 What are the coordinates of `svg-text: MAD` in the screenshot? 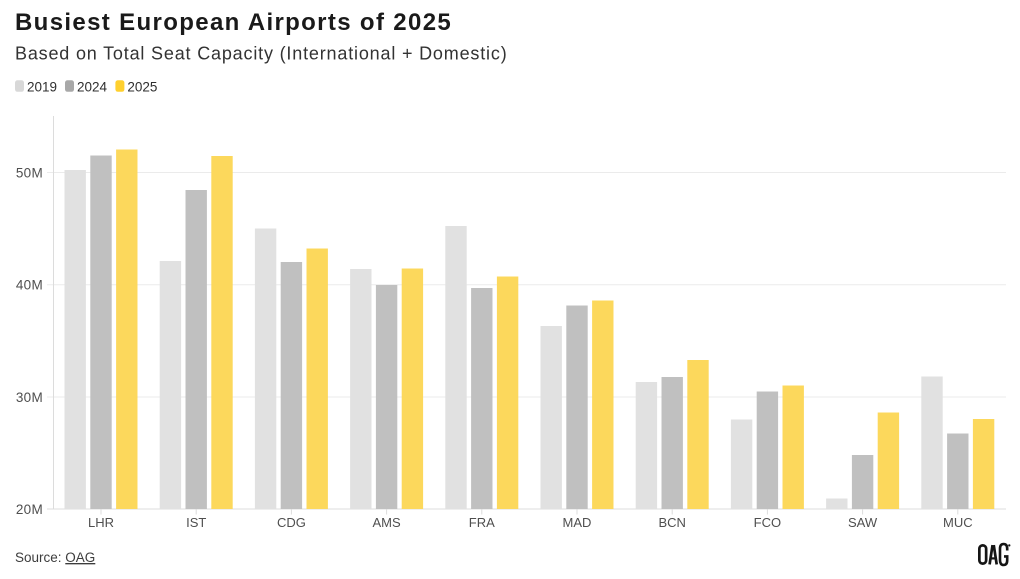 It's located at (577, 522).